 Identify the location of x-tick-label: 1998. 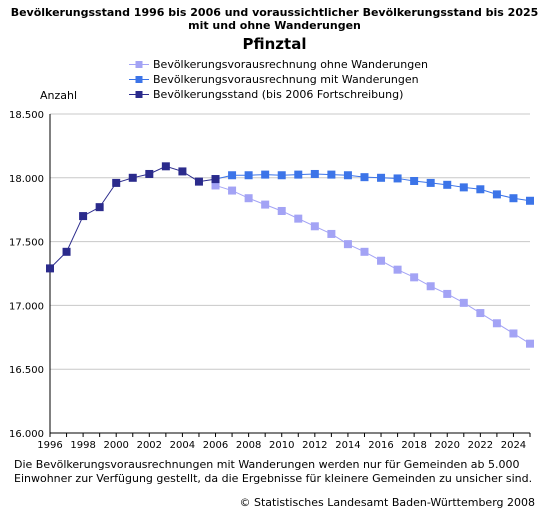
(82, 445).